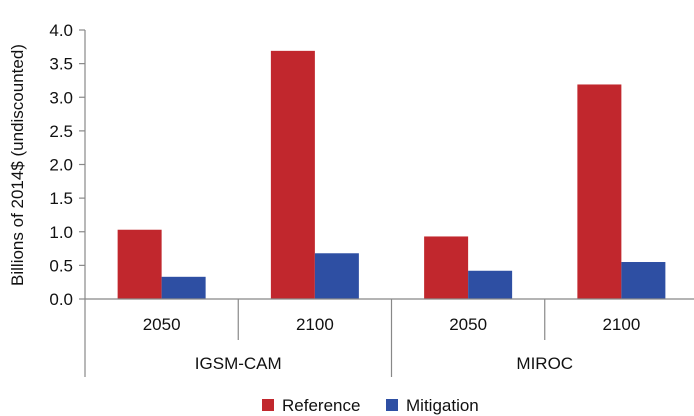 The width and height of the screenshot is (694, 416). Describe the element at coordinates (61, 232) in the screenshot. I see `y-tick-label: 1.0` at that location.